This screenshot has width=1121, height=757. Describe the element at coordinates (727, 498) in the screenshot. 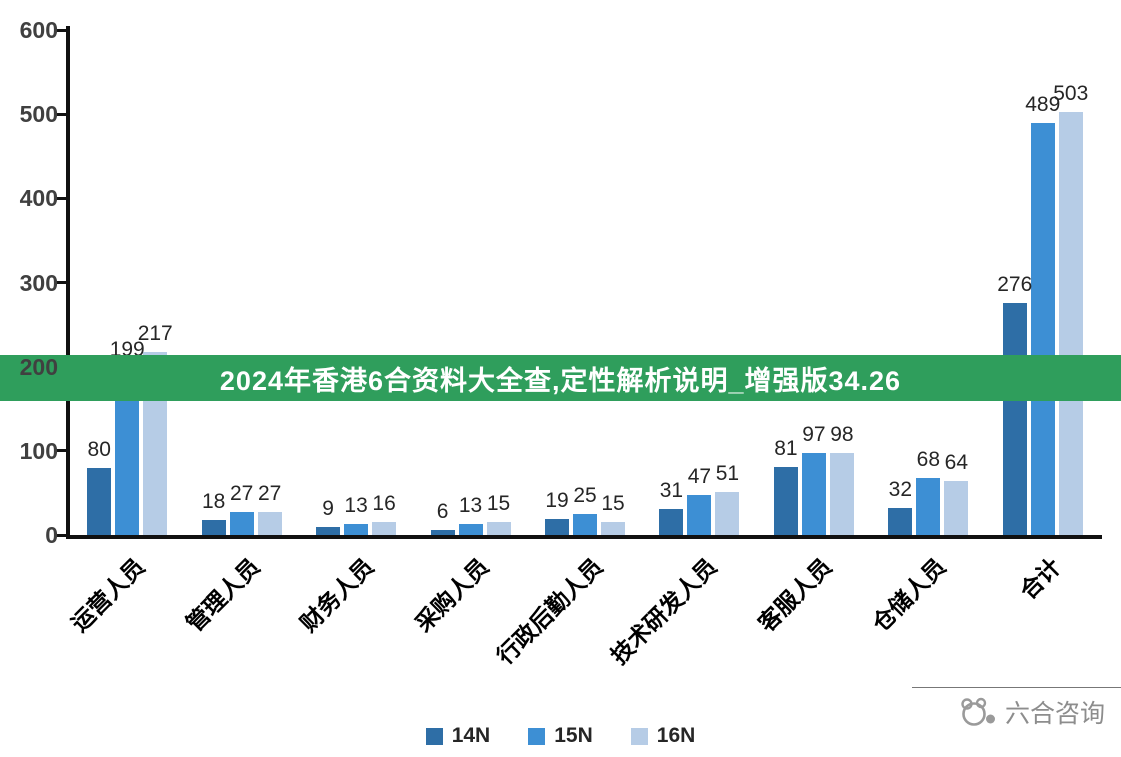

I see `bar-16N: 51` at that location.